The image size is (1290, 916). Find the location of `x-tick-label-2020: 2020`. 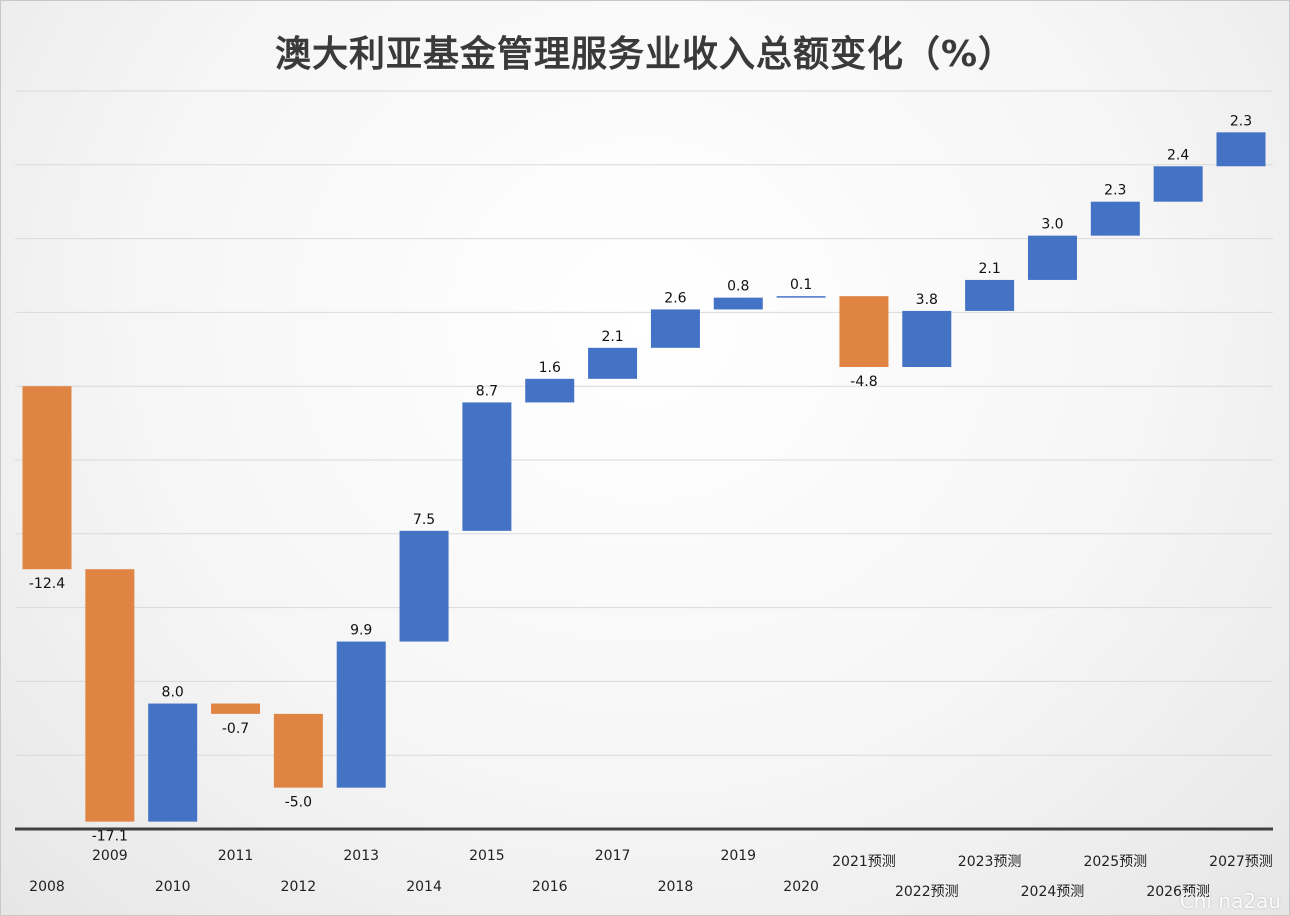

x-tick-label-2020: 2020 is located at coordinates (801, 887).